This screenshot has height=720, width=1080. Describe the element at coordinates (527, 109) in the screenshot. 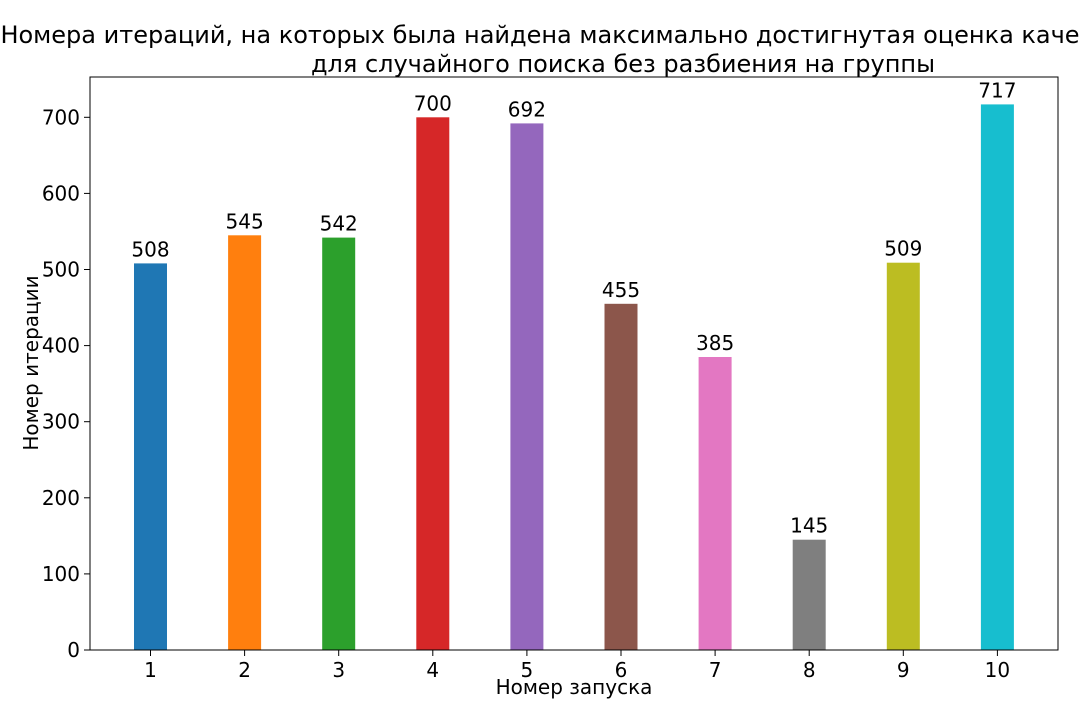

I see `data-label-5: 692` at that location.